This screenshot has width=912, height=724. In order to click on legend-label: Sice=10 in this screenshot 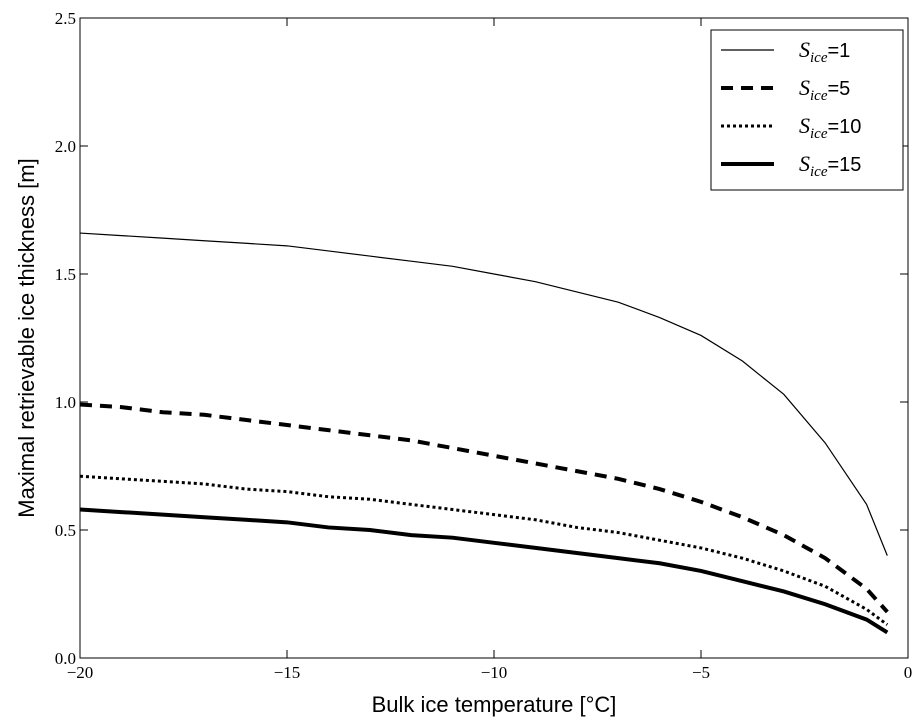, I will do `click(830, 127)`.